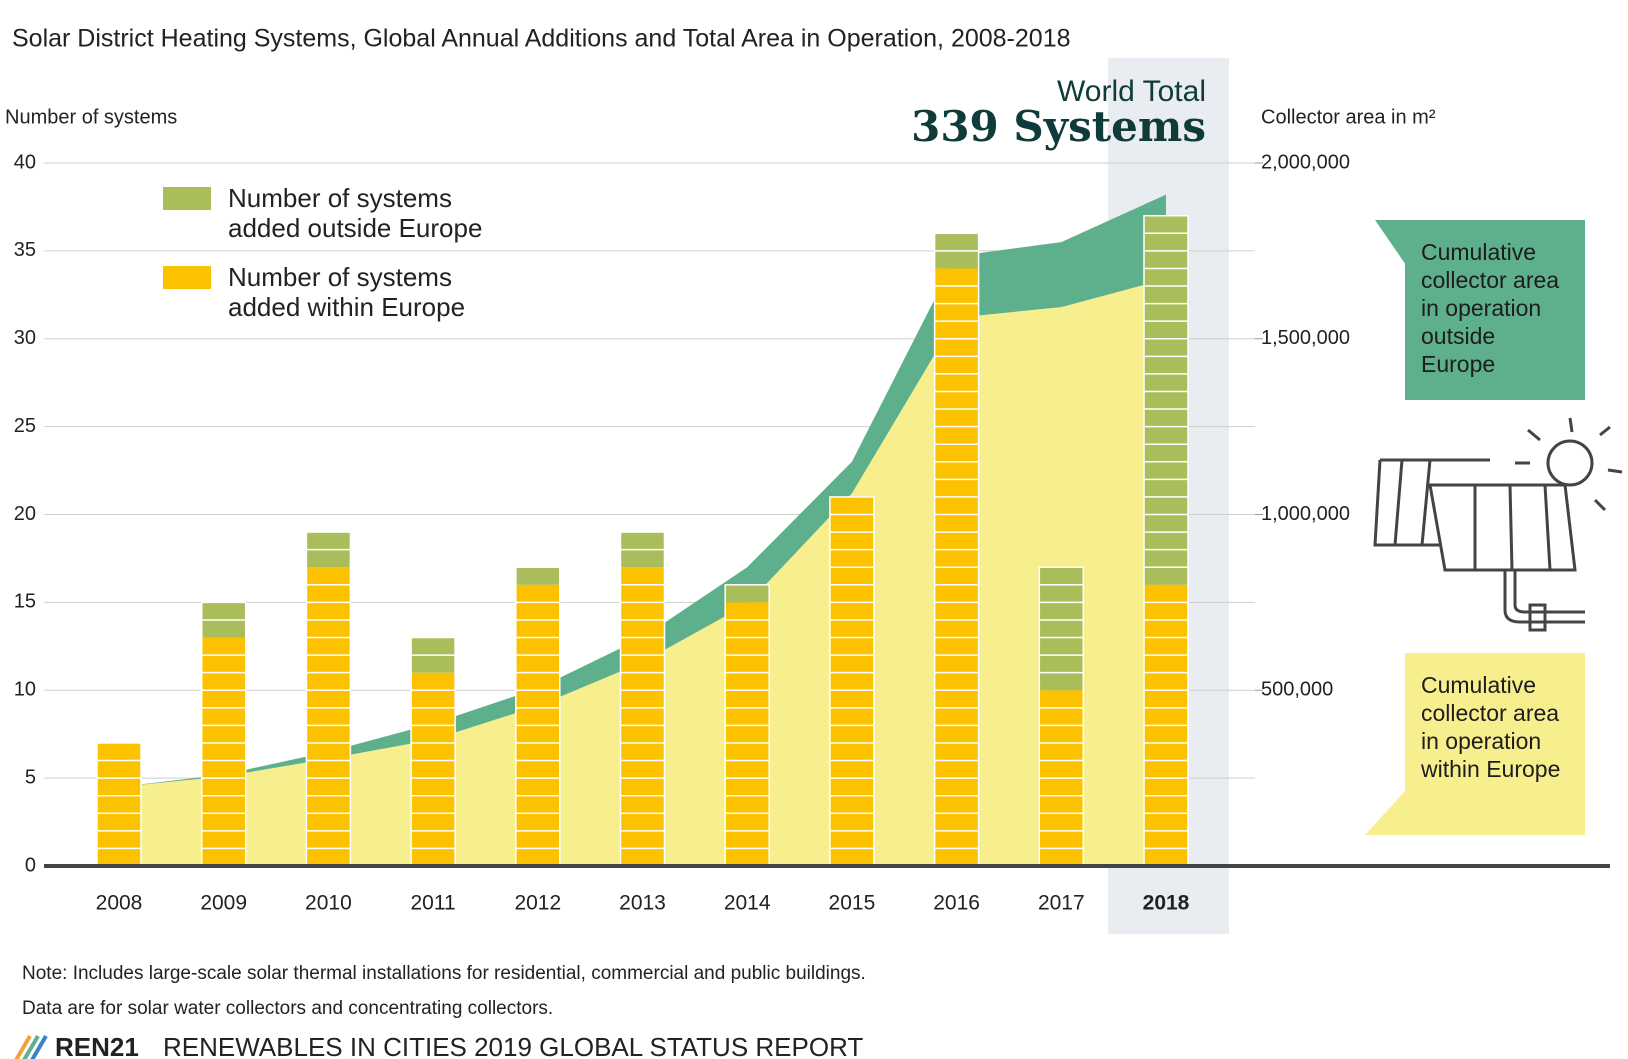 The image size is (1628, 1059). What do you see at coordinates (1297, 690) in the screenshot?
I see `y2-tick-label: 500,000` at bounding box center [1297, 690].